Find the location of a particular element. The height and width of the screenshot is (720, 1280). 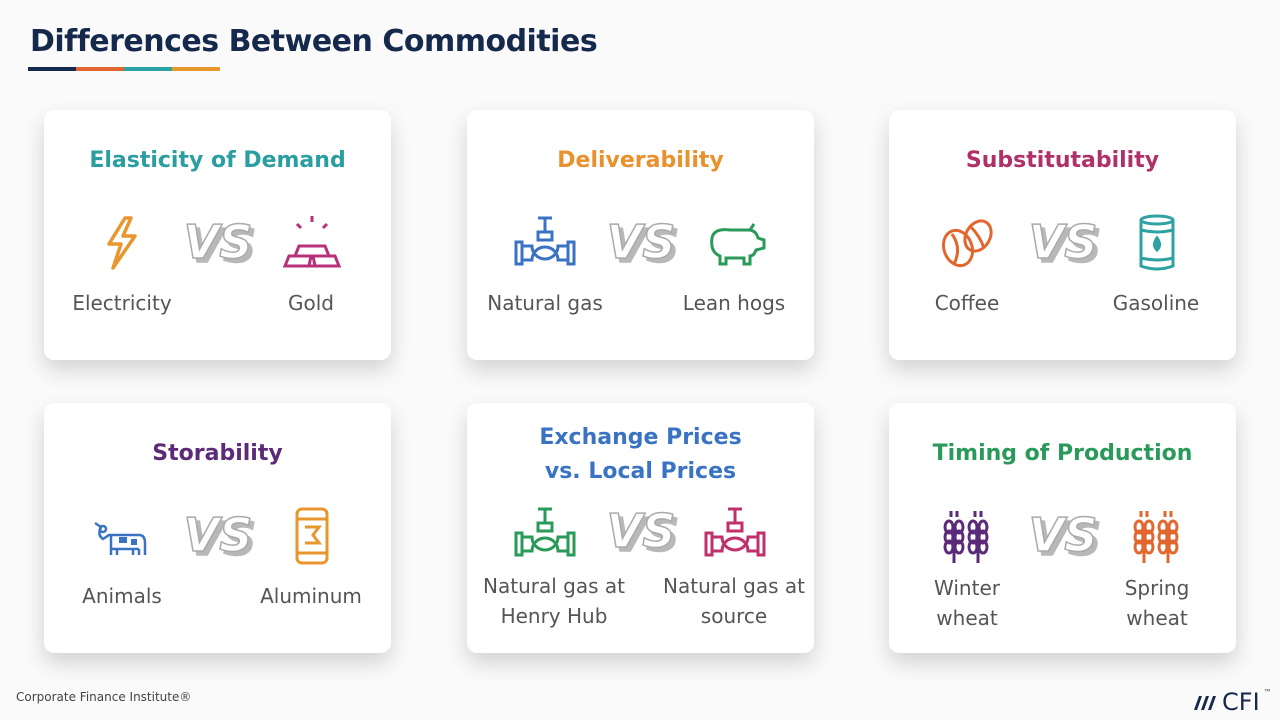

card-title: Deliverability is located at coordinates (640, 160).